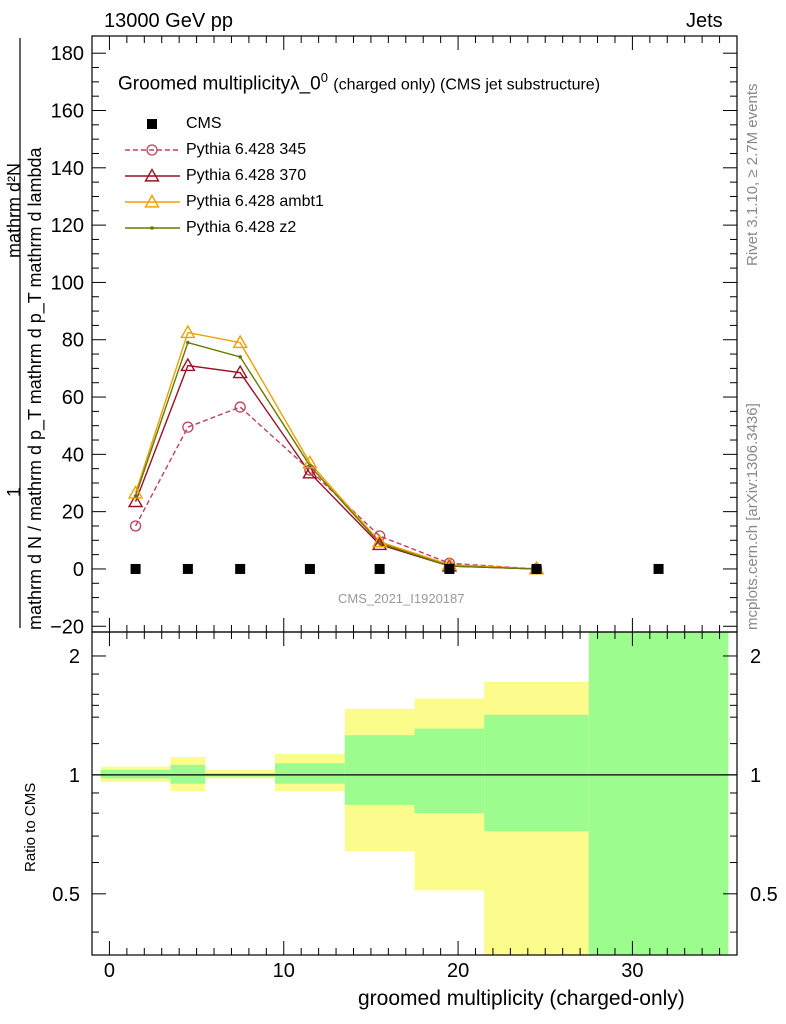 The image size is (786, 1024). Describe the element at coordinates (73, 455) in the screenshot. I see `main-y-tick-label: 40` at that location.